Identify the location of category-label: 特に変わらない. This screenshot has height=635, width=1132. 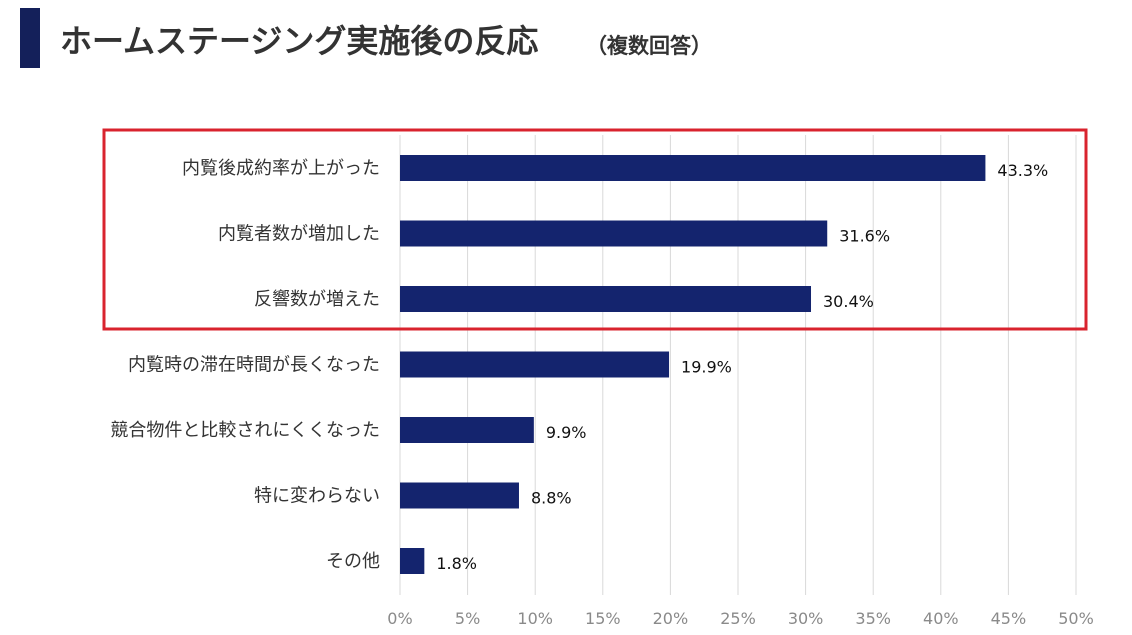
(317, 496).